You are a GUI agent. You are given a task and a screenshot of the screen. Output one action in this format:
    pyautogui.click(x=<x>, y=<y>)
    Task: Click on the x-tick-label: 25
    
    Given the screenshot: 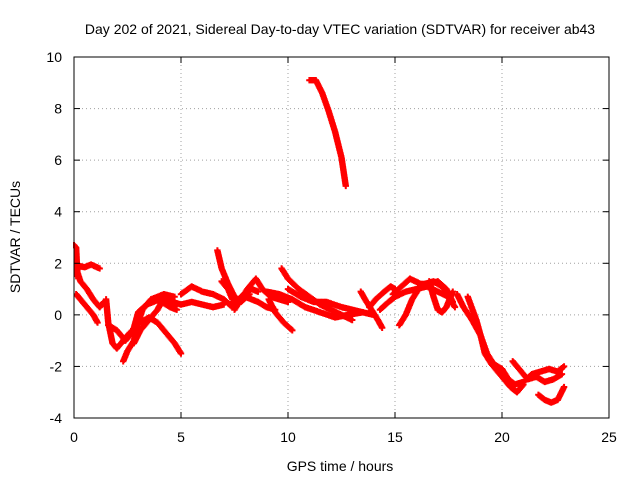 What is the action you would take?
    pyautogui.click(x=609, y=437)
    